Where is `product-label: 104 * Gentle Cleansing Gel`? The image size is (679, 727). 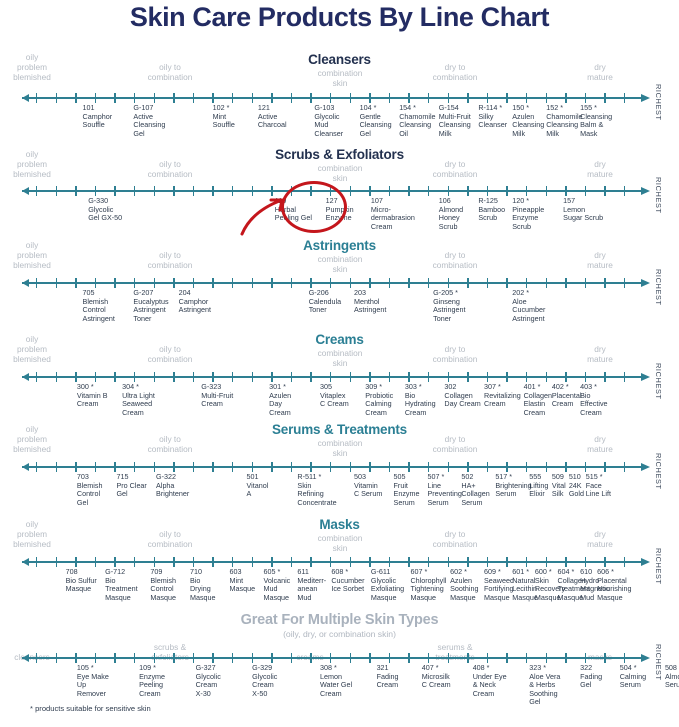 product-label: 104 * Gentle Cleansing Gel is located at coordinates (375, 120).